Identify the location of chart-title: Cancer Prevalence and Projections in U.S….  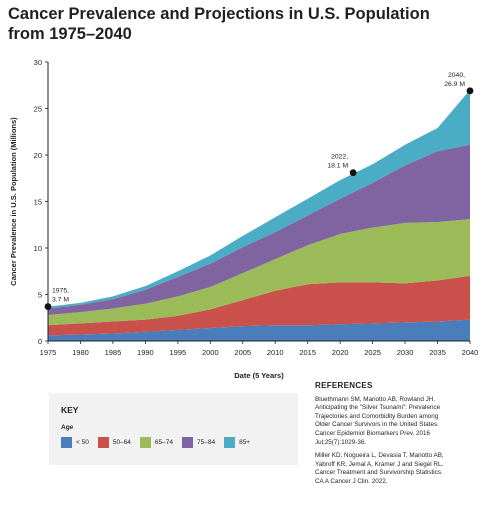
(243, 24).